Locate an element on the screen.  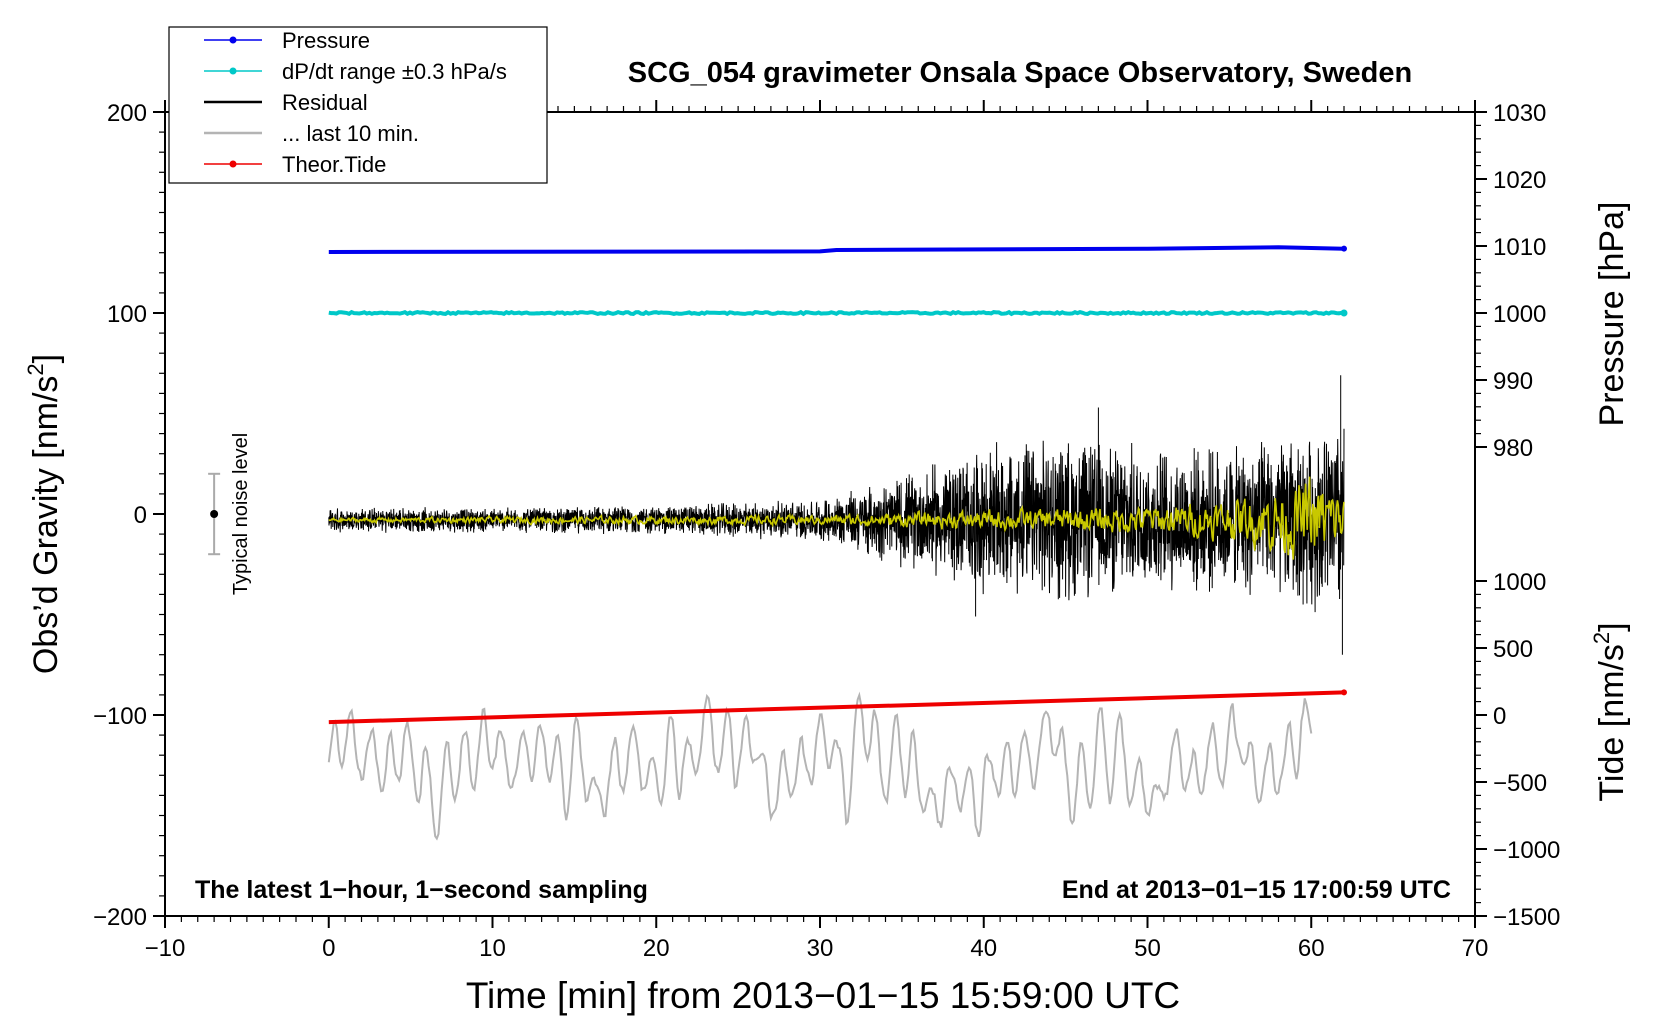
pressure-tick-label: 1030 is located at coordinates (1519, 113).